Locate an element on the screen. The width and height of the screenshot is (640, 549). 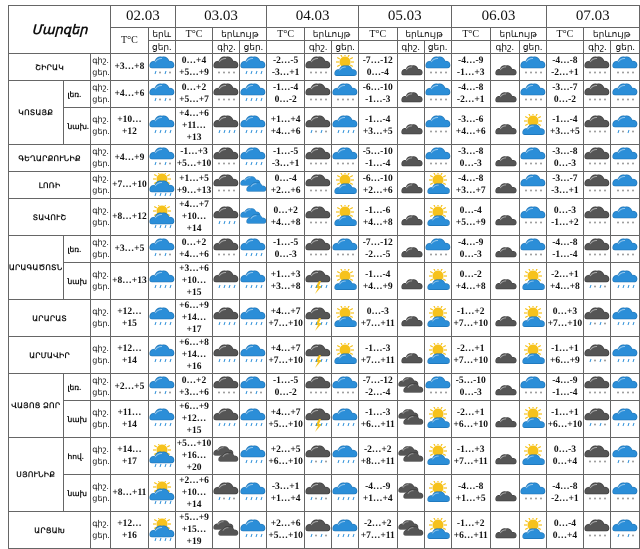
day-header: ցեր. is located at coordinates (253, 47).